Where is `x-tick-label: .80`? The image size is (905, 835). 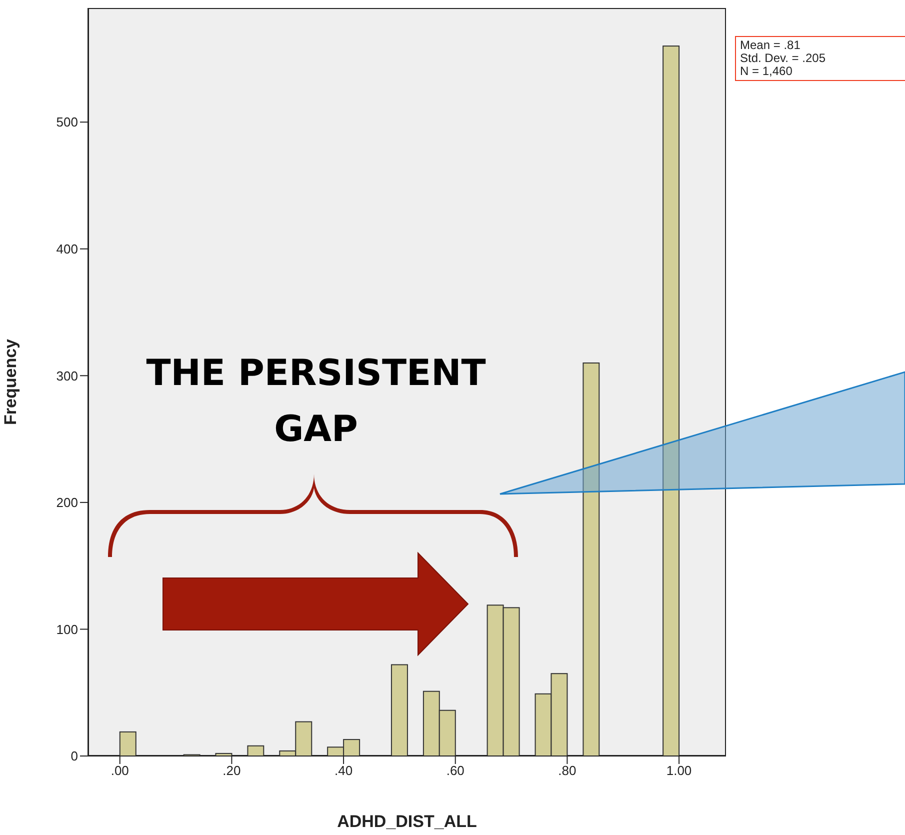
x-tick-label: .80 is located at coordinates (567, 770).